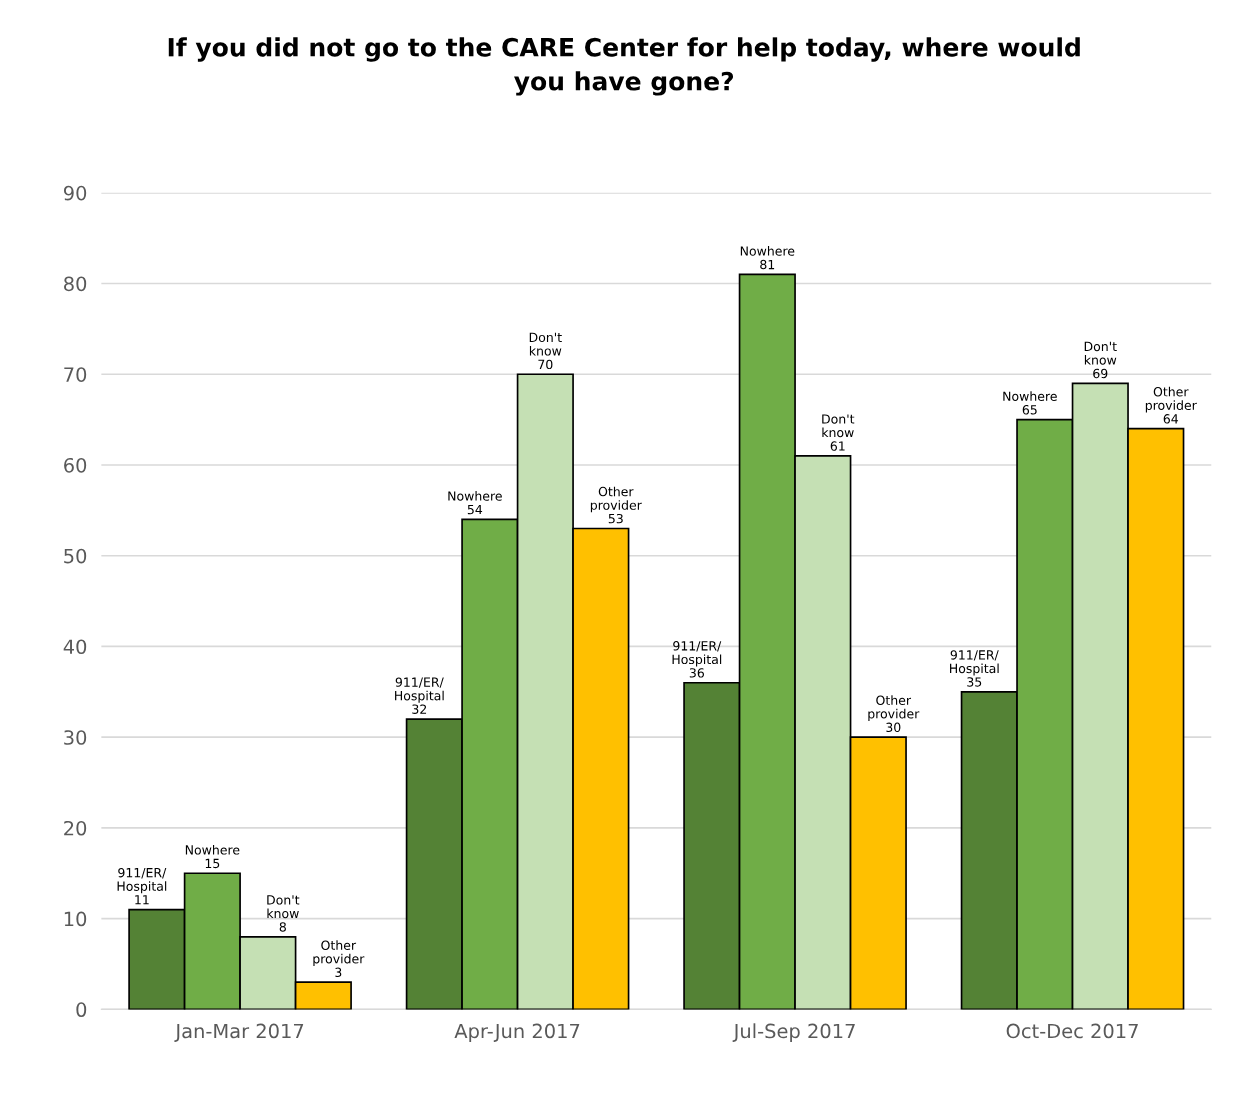 Image resolution: width=1236 pixels, height=1108 pixels. I want to click on y-tick-label: 80, so click(75, 284).